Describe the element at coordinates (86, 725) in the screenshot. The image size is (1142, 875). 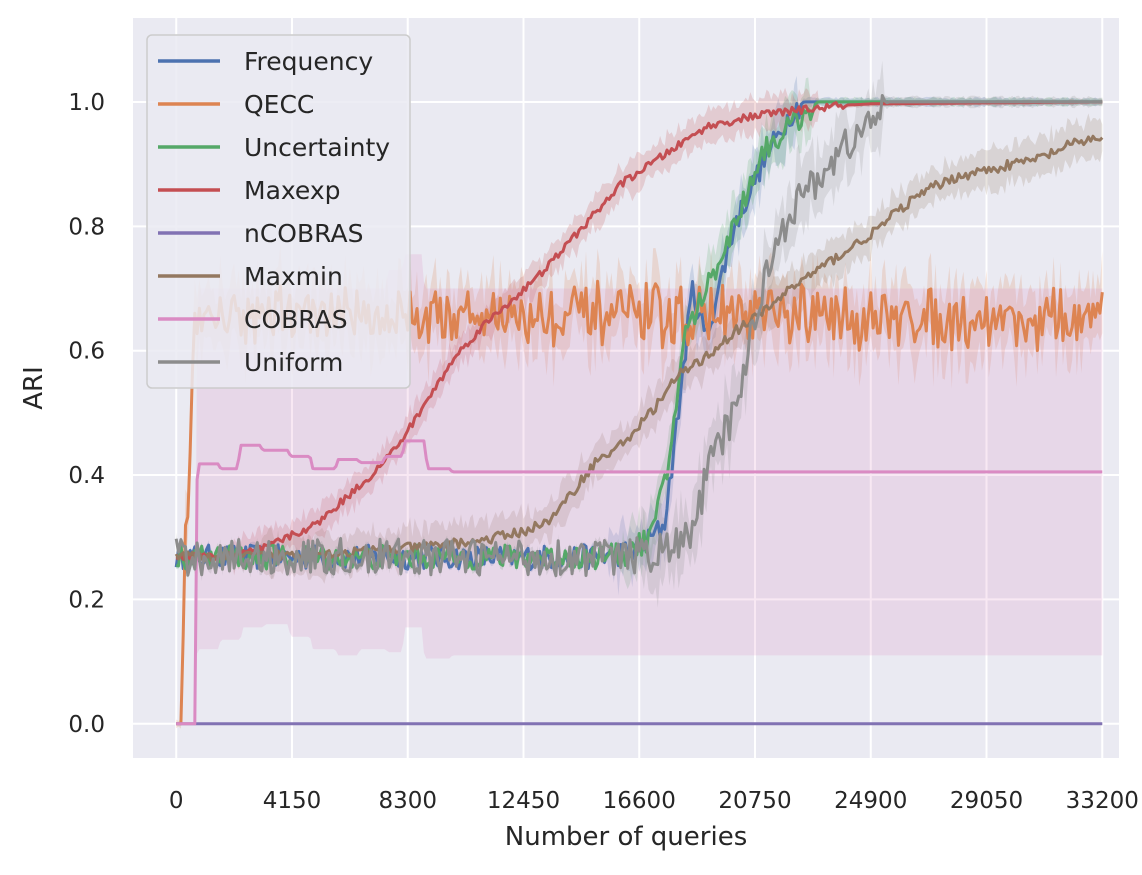
I see `y-tick-label: 0.0` at that location.